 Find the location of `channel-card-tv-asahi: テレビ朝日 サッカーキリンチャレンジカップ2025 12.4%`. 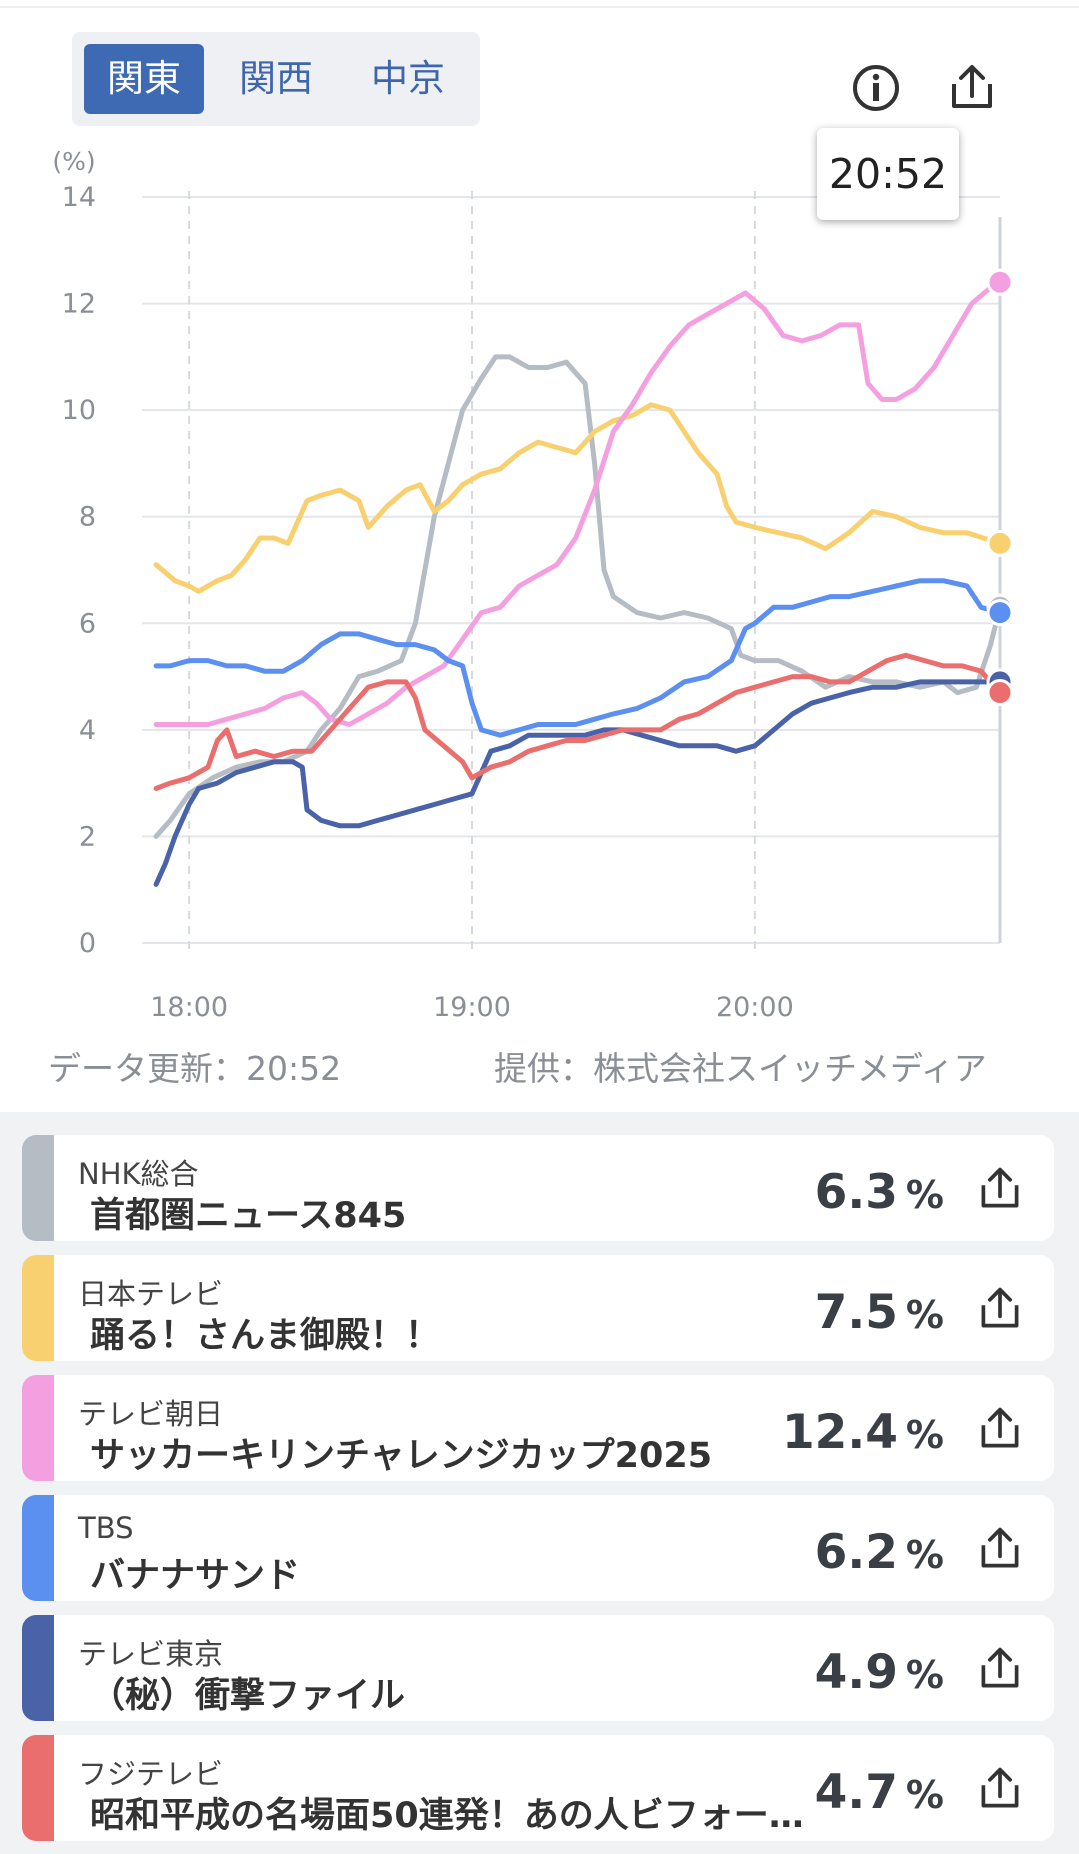

channel-card-tv-asahi: テレビ朝日 サッカーキリンチャレンジカップ2025 12.4% is located at coordinates (538, 1428).